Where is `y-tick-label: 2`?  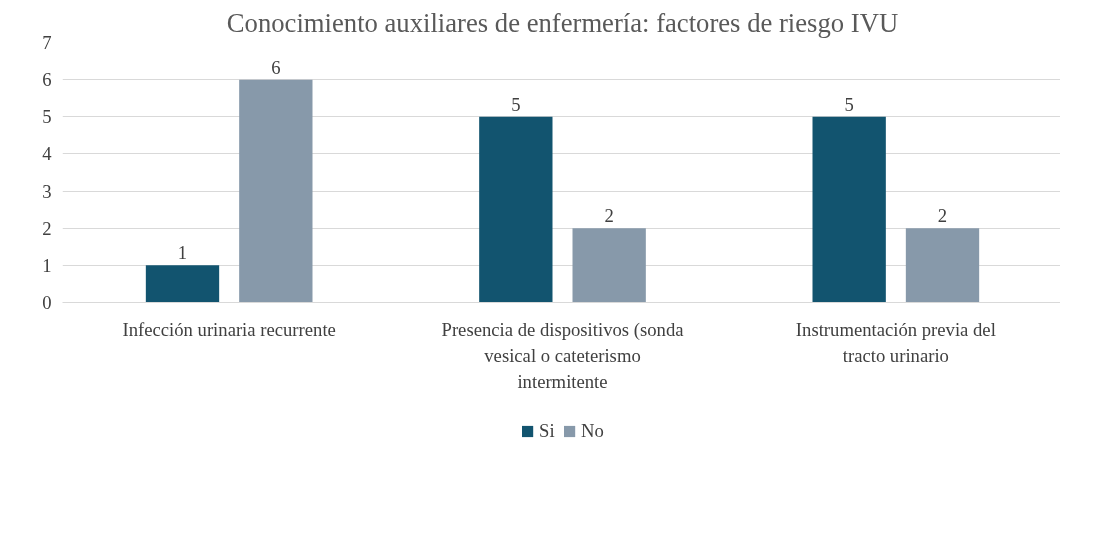
y-tick-label: 2 is located at coordinates (47, 228).